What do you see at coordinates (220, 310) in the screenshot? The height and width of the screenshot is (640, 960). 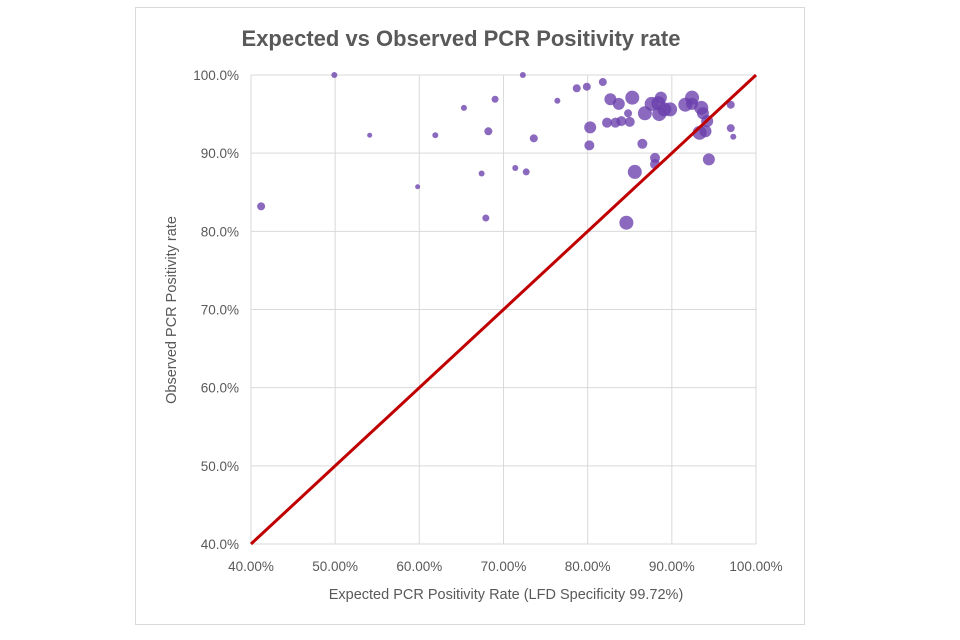 I see `y-tick-label: 70.0%` at bounding box center [220, 310].